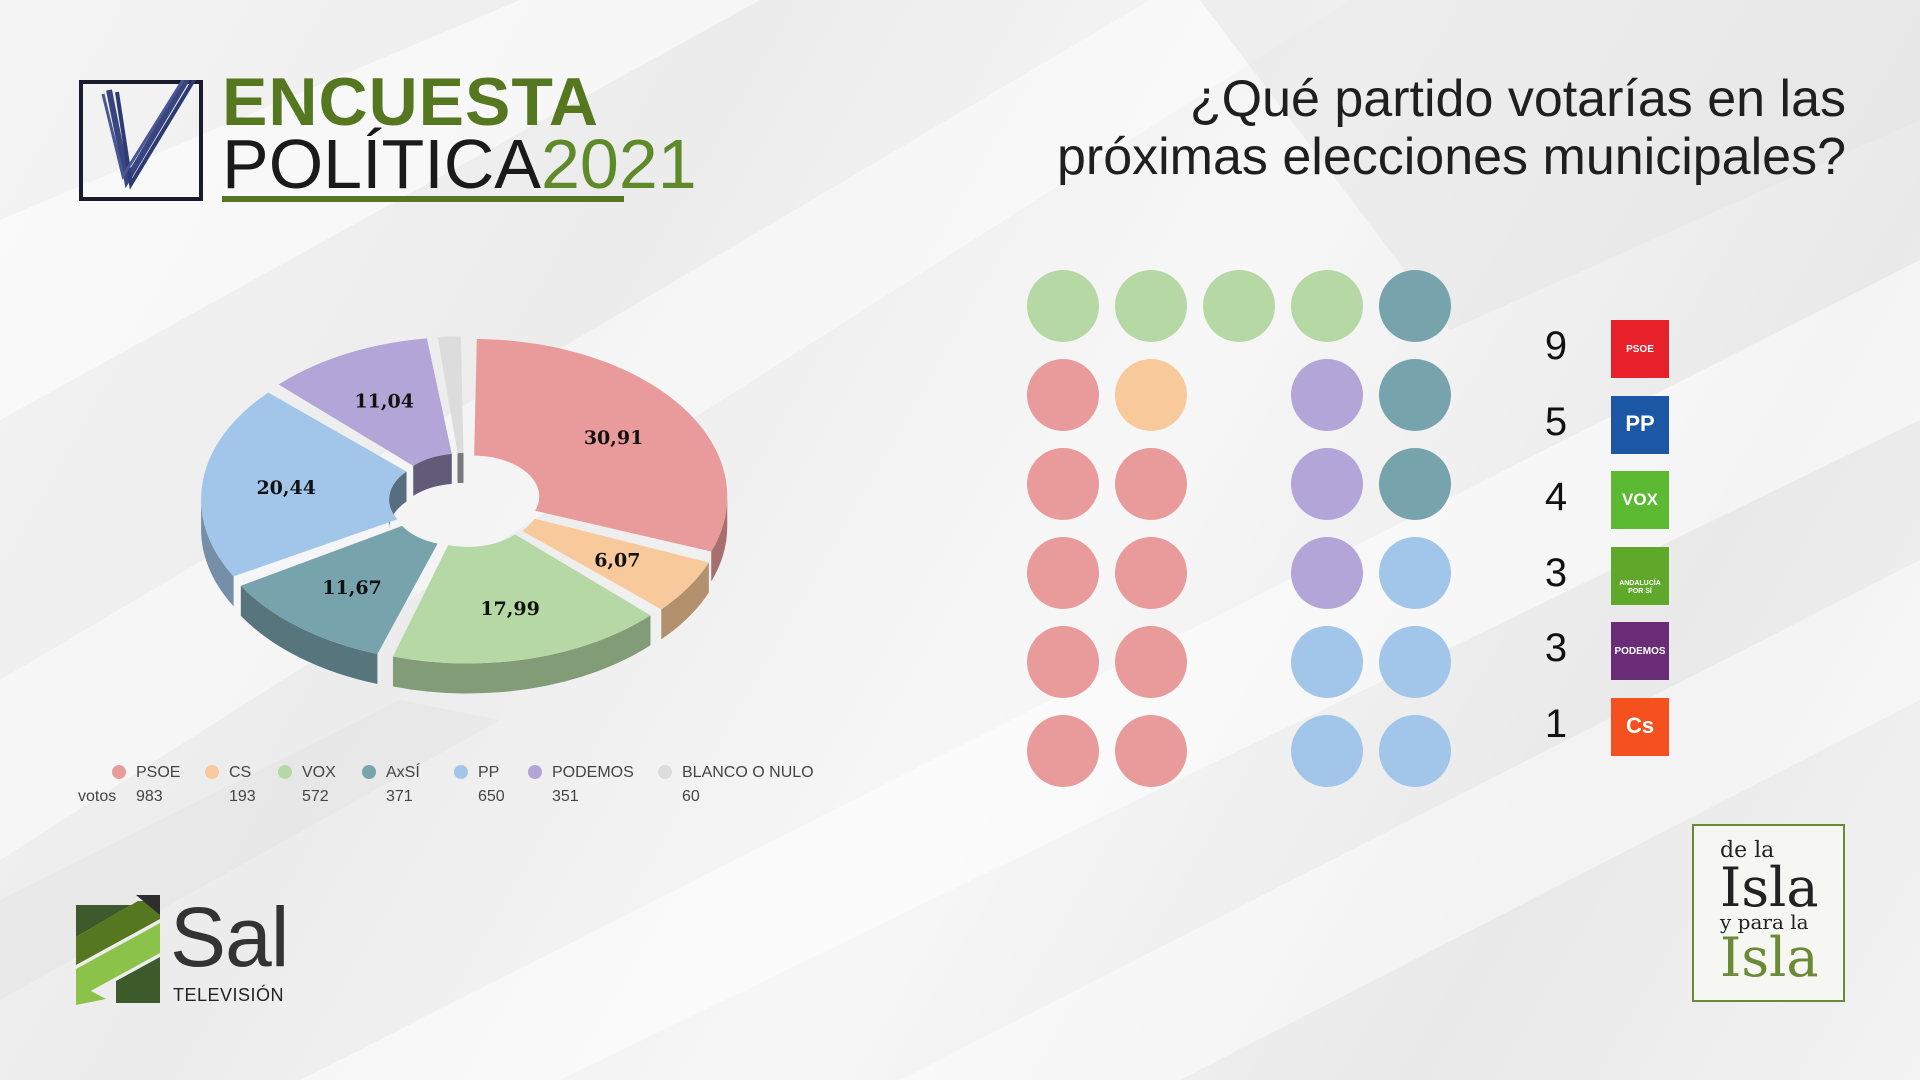 Image resolution: width=1920 pixels, height=1080 pixels. What do you see at coordinates (489, 772) in the screenshot?
I see `legend-label: PP` at bounding box center [489, 772].